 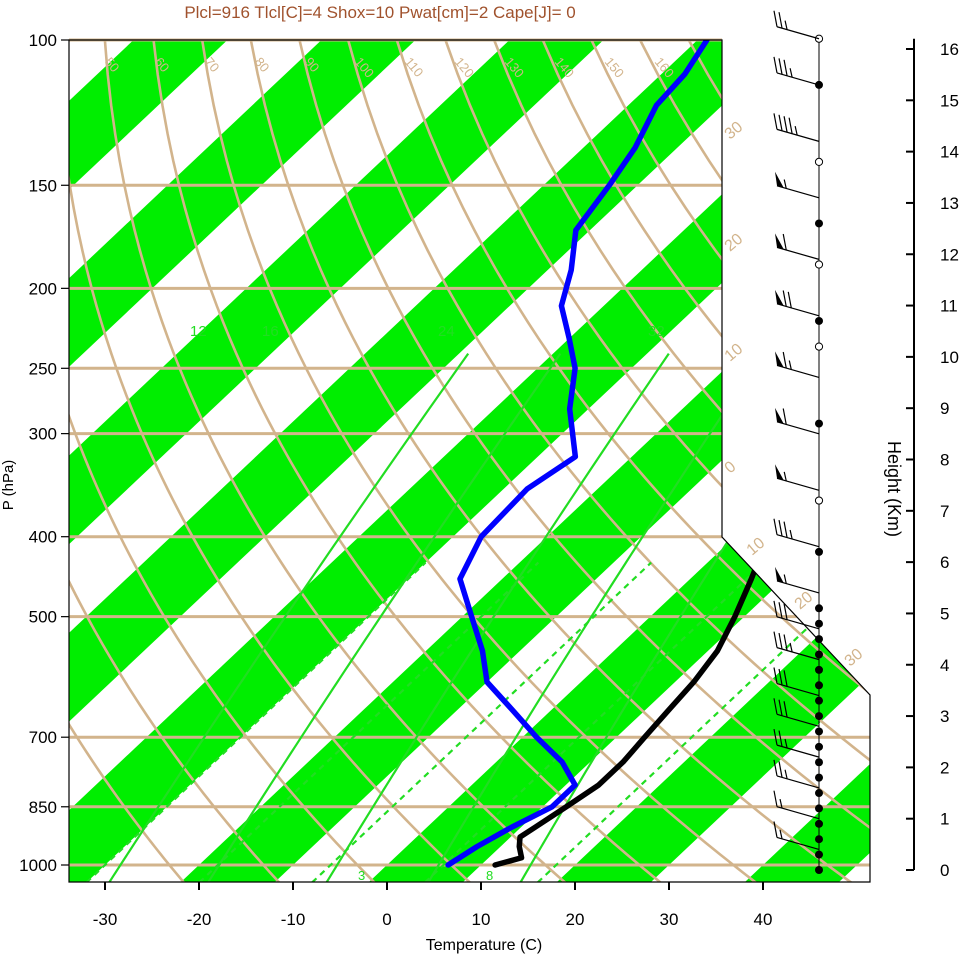 What do you see at coordinates (198, 331) in the screenshot?
I see `mixing-ratio-label: 12` at bounding box center [198, 331].